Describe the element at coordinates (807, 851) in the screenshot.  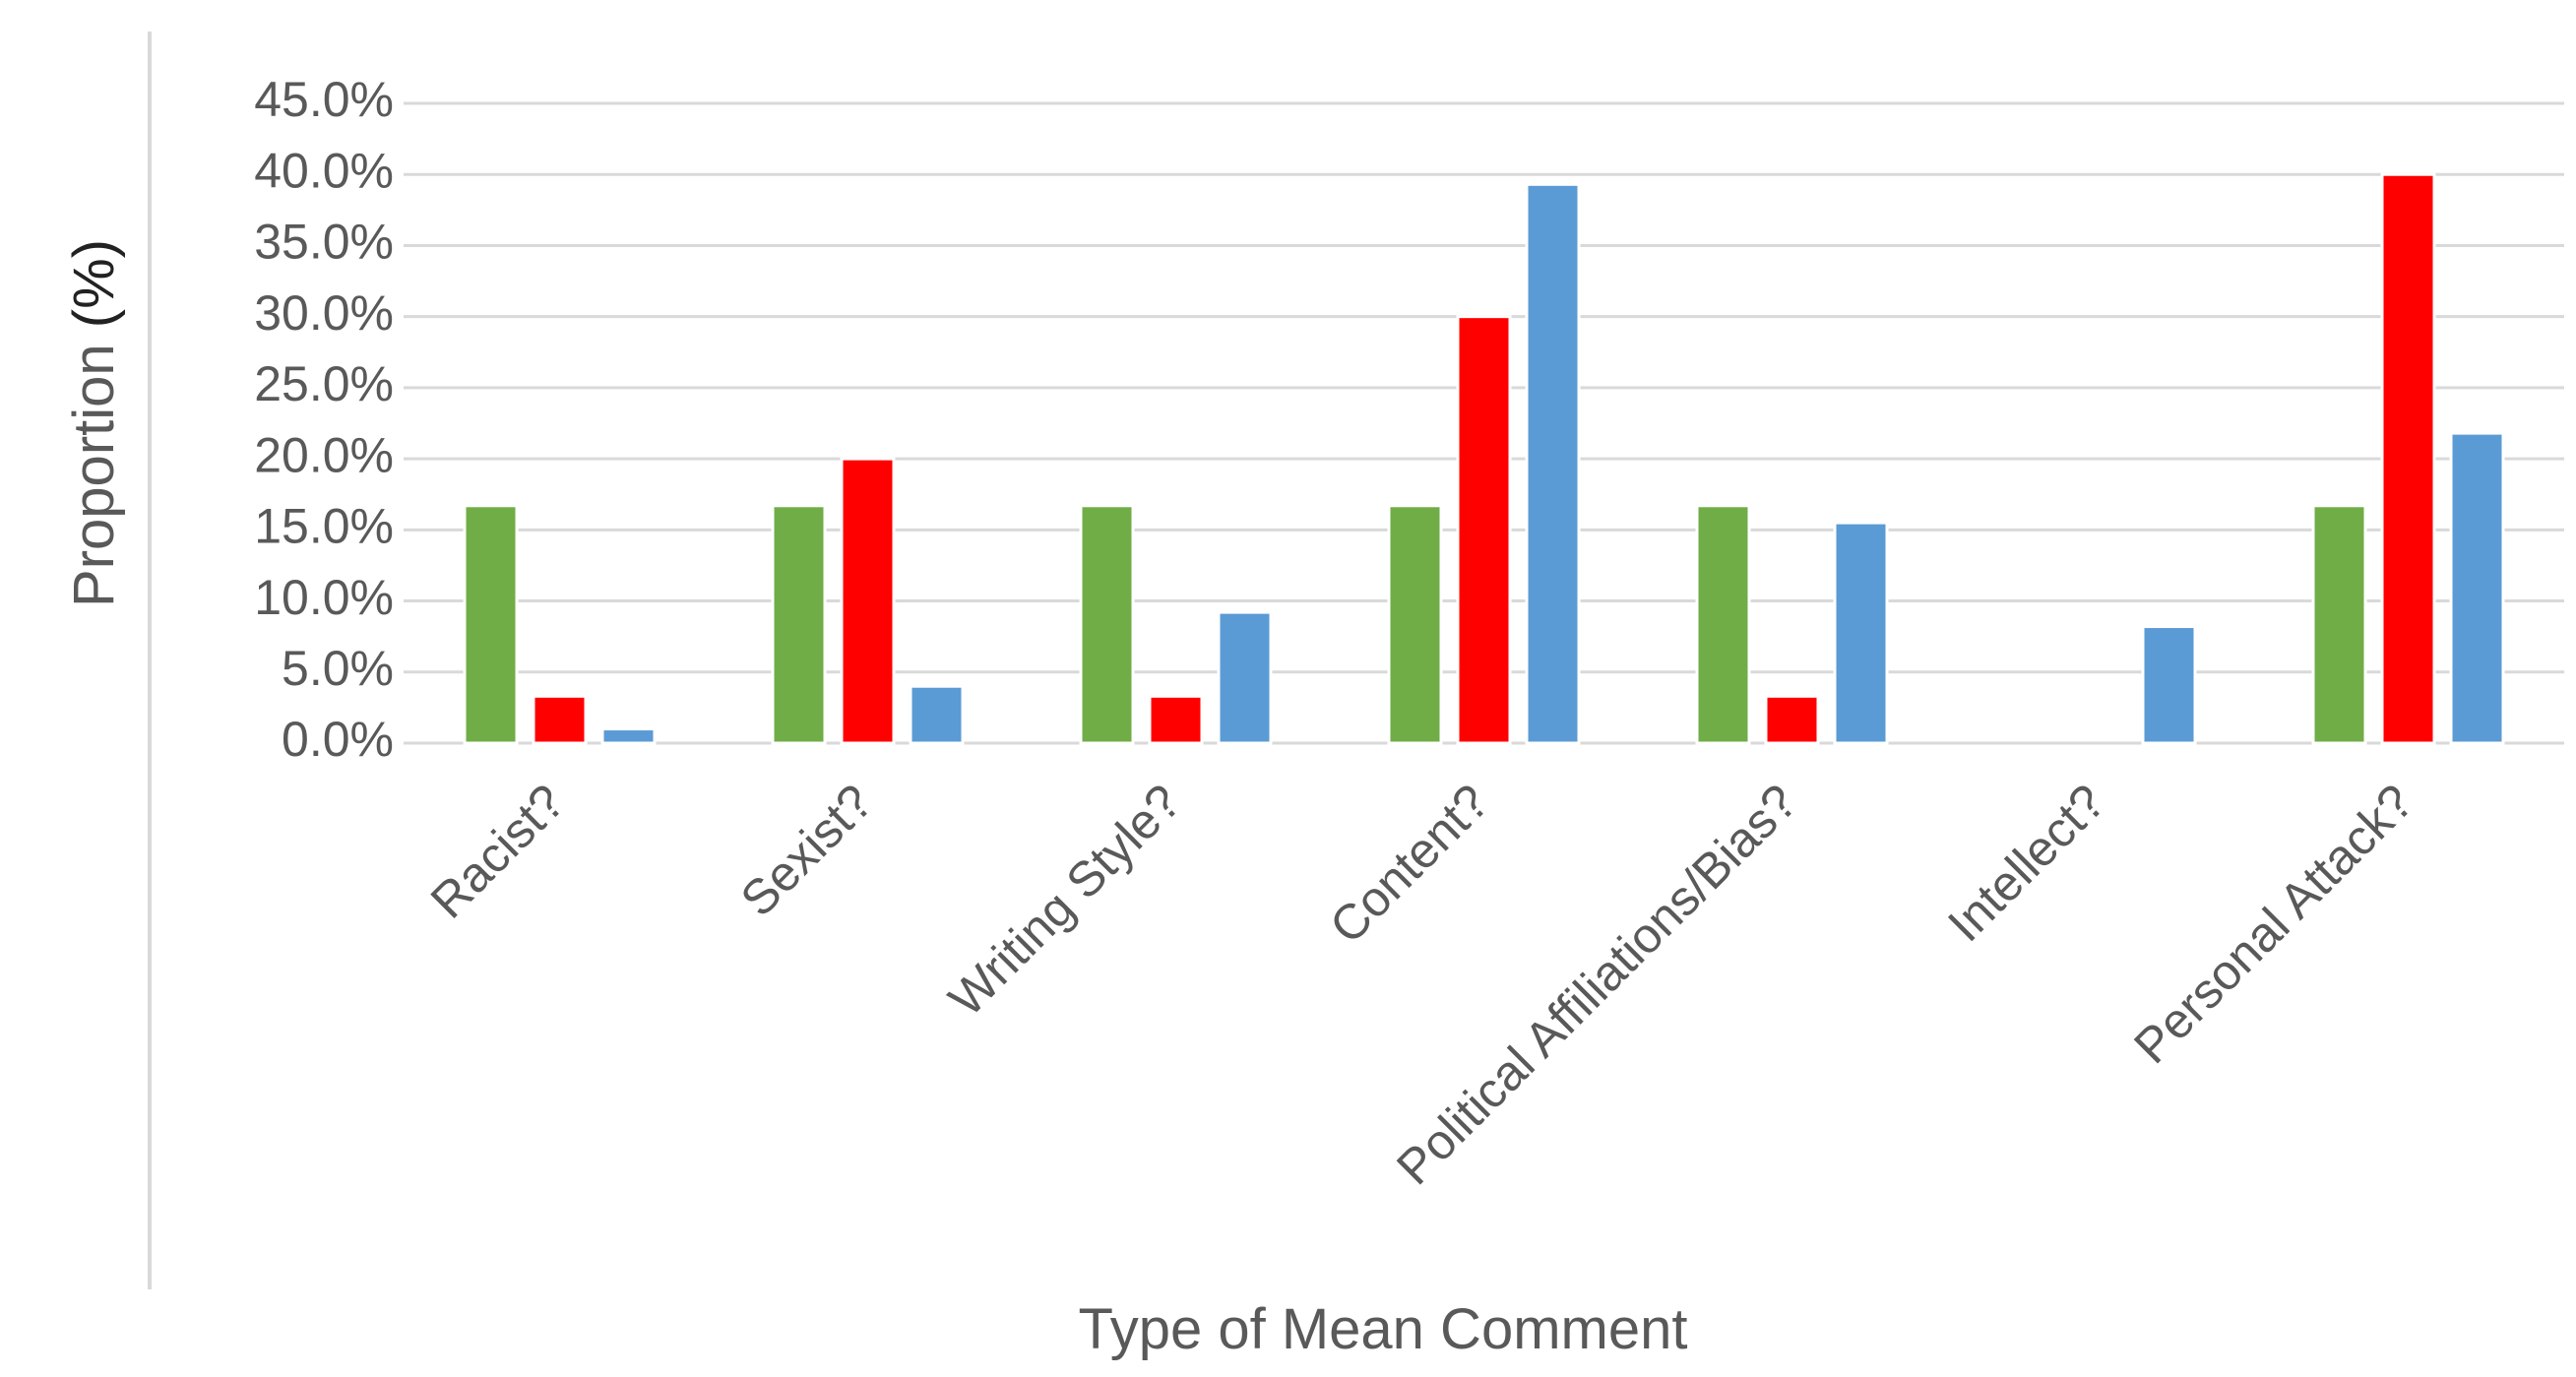
I see `x-tick-label: Sexist?` at that location.